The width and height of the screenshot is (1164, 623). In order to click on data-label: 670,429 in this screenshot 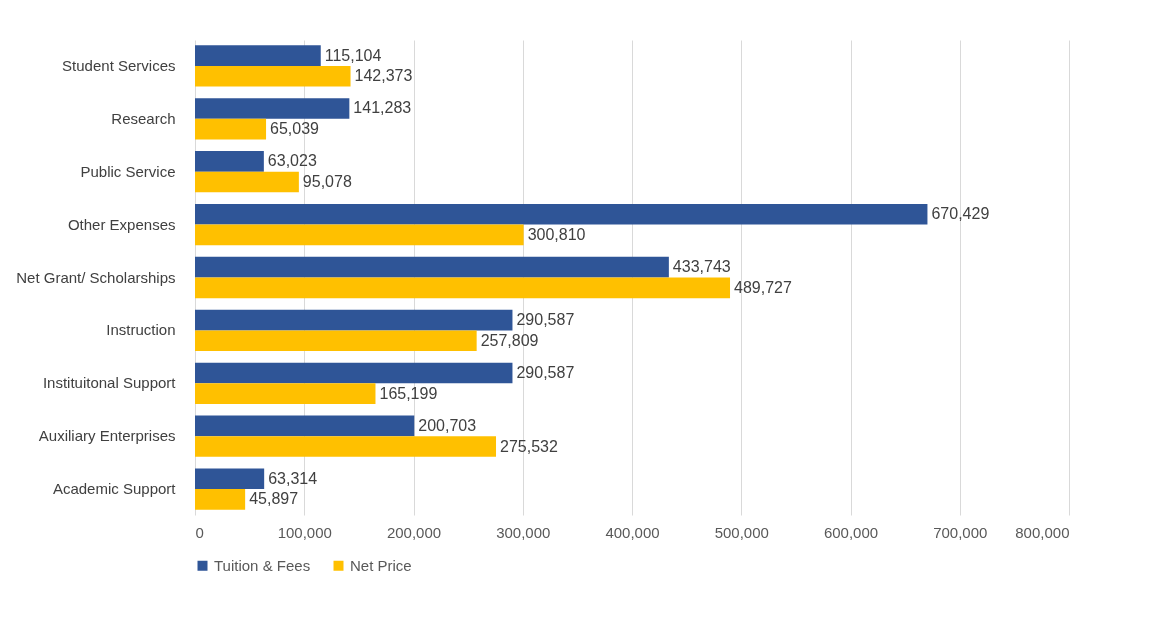, I will do `click(960, 214)`.